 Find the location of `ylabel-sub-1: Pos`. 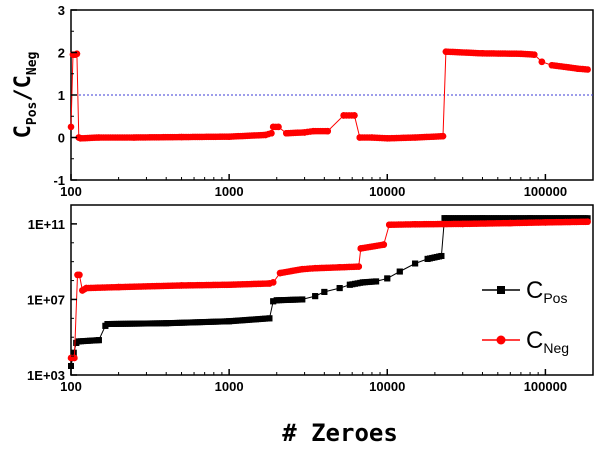

ylabel-sub-1: Pos is located at coordinates (32, 113).